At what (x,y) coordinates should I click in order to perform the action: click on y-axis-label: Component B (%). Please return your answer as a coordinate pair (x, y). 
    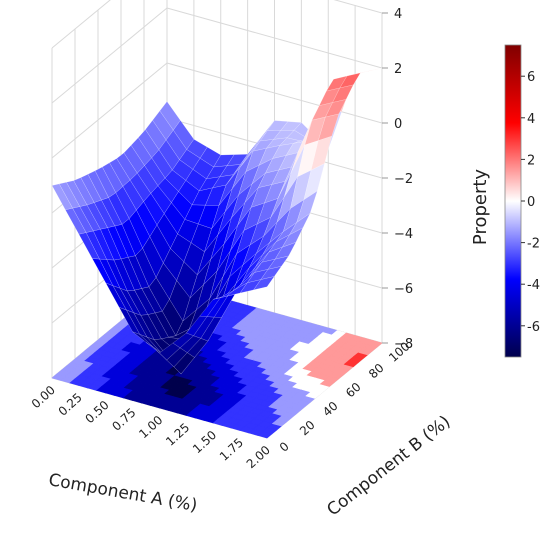
    Looking at the image, I should click on (388, 466).